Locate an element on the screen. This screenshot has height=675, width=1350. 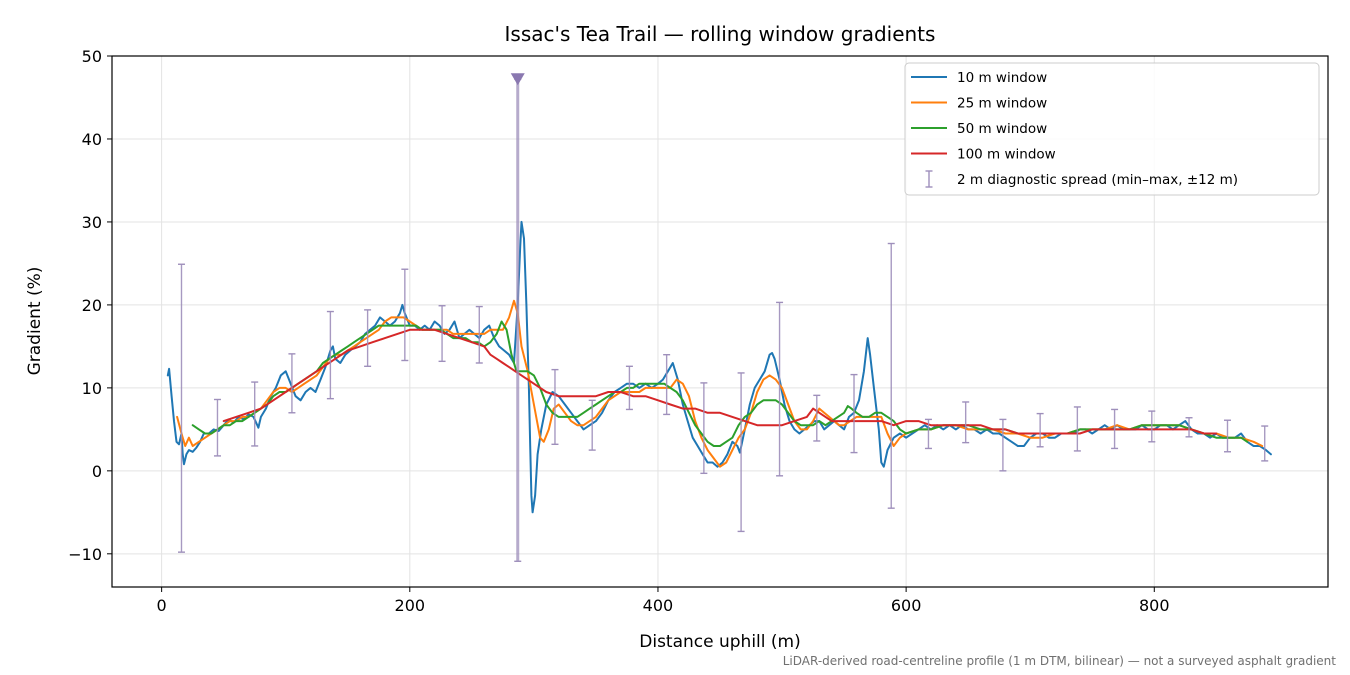
legend-entry-3: 100 m window is located at coordinates (983, 155).